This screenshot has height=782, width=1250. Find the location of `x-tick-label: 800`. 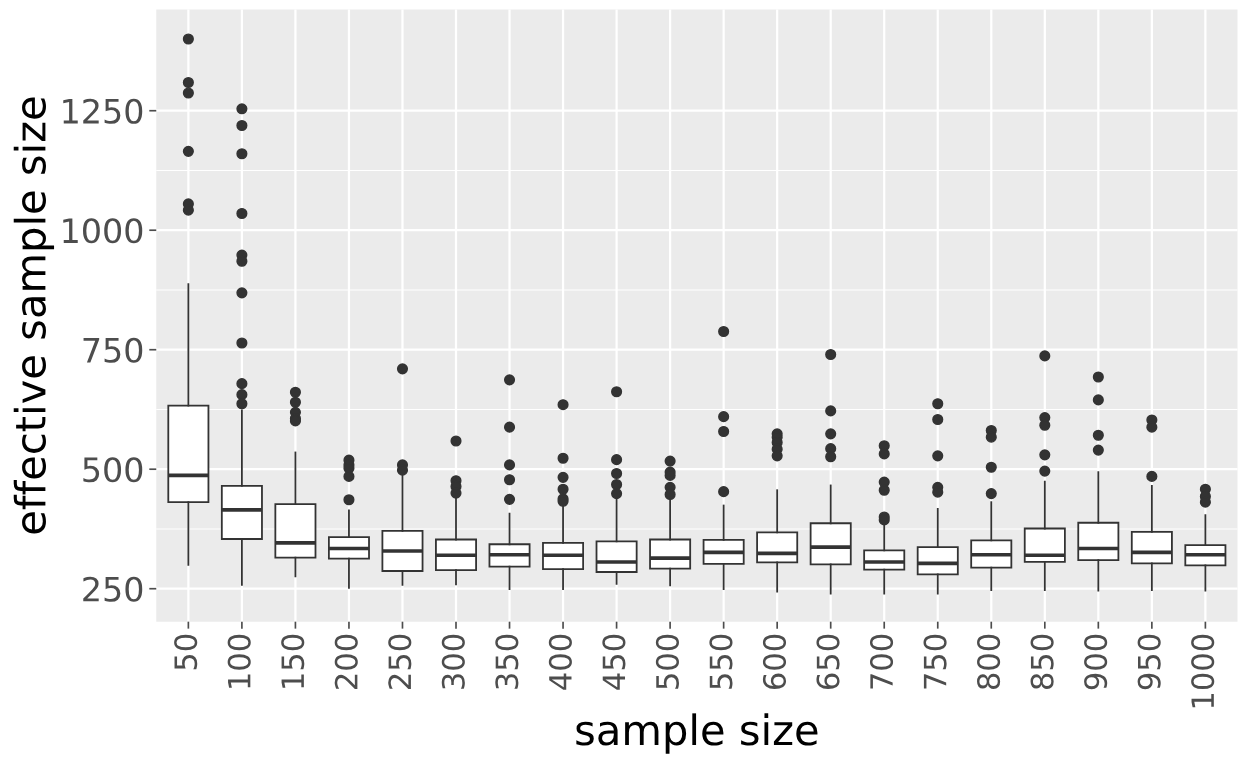

x-tick-label: 800 is located at coordinates (989, 662).